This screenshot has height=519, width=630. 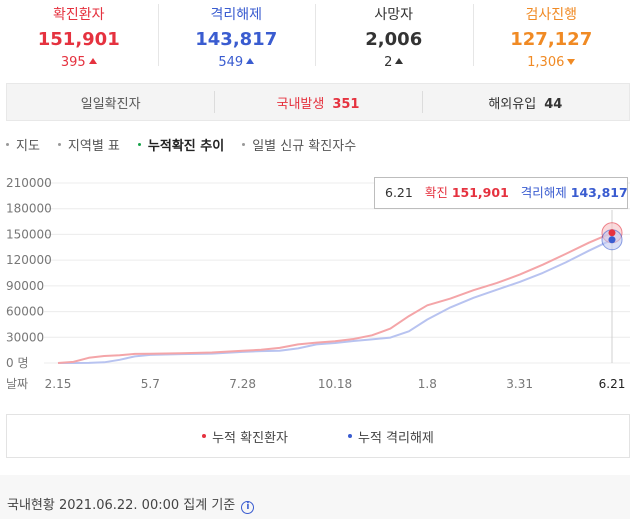 I want to click on x-tick-label: 3.31, so click(x=519, y=384).